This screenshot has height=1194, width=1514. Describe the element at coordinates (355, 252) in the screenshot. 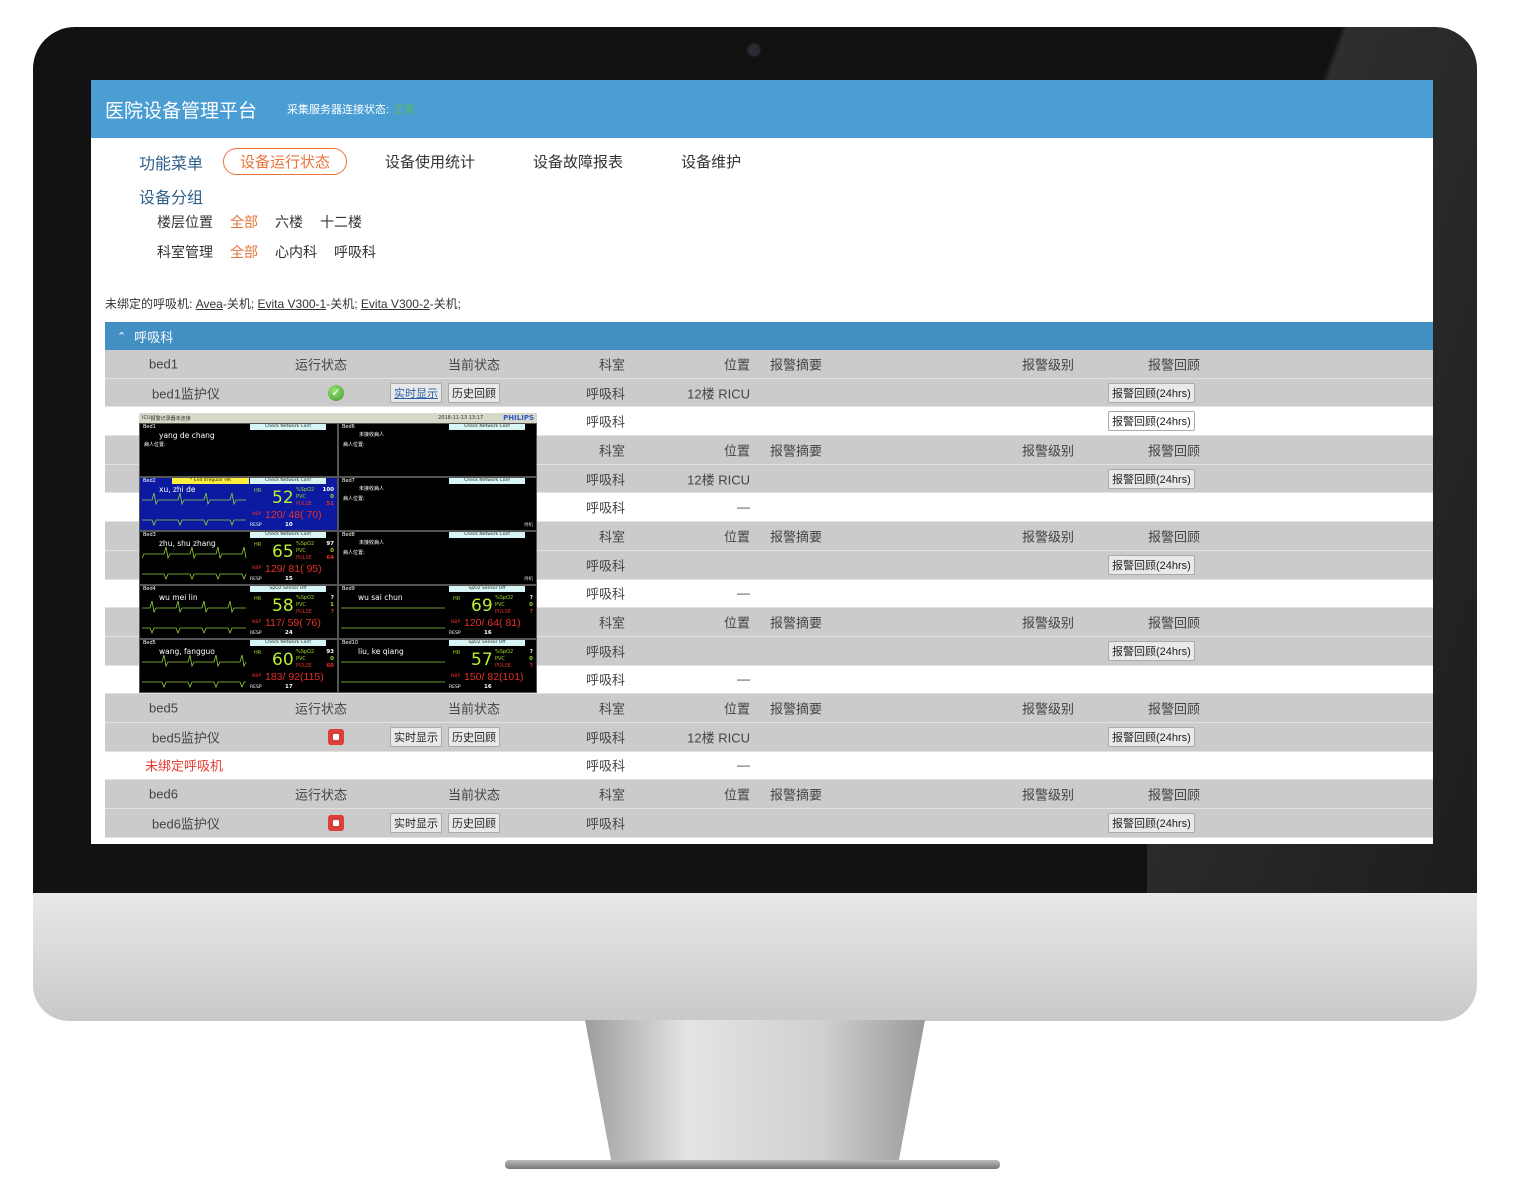

I see `dept-respiratory: 呼吸科` at that location.